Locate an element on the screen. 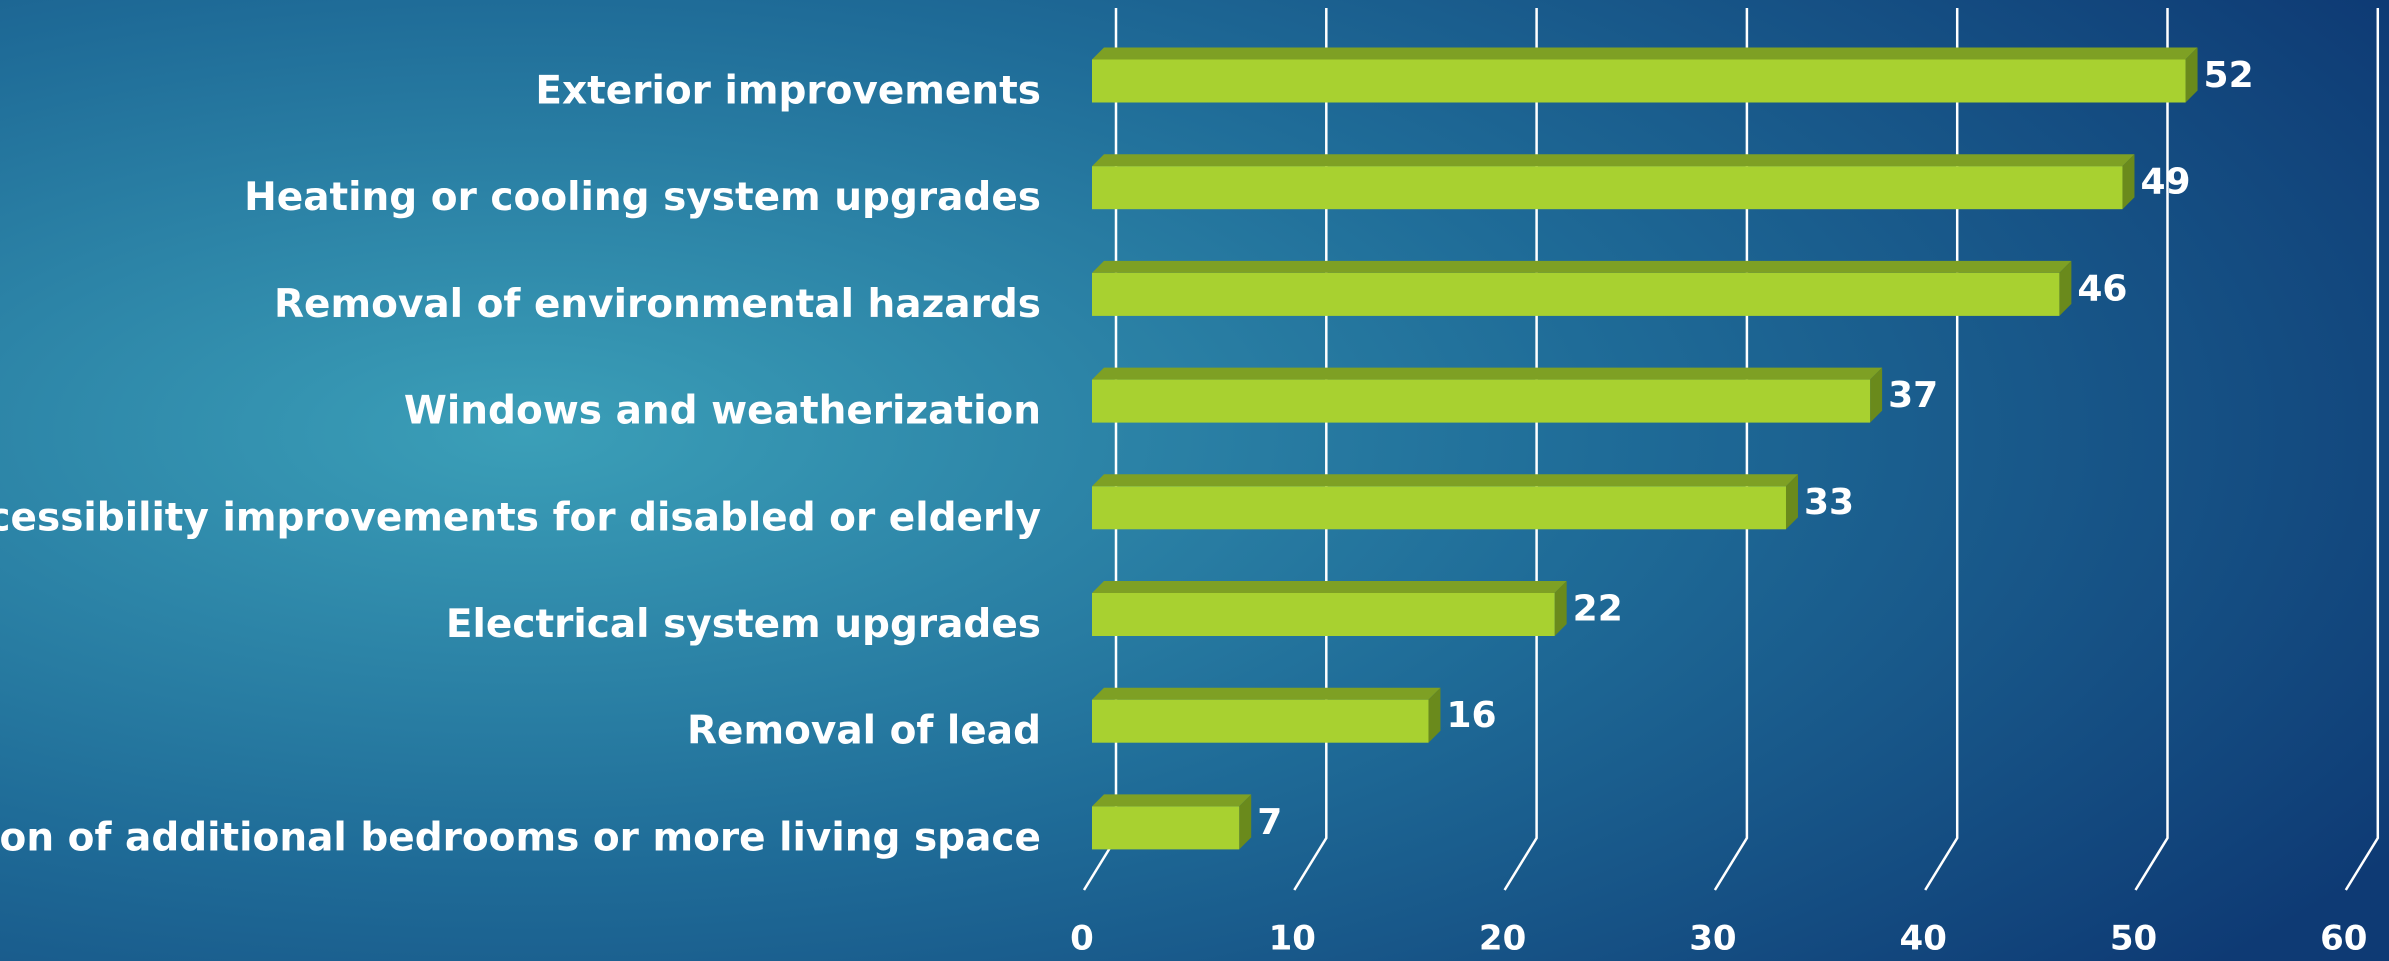  value-label: 22 is located at coordinates (1598, 609).